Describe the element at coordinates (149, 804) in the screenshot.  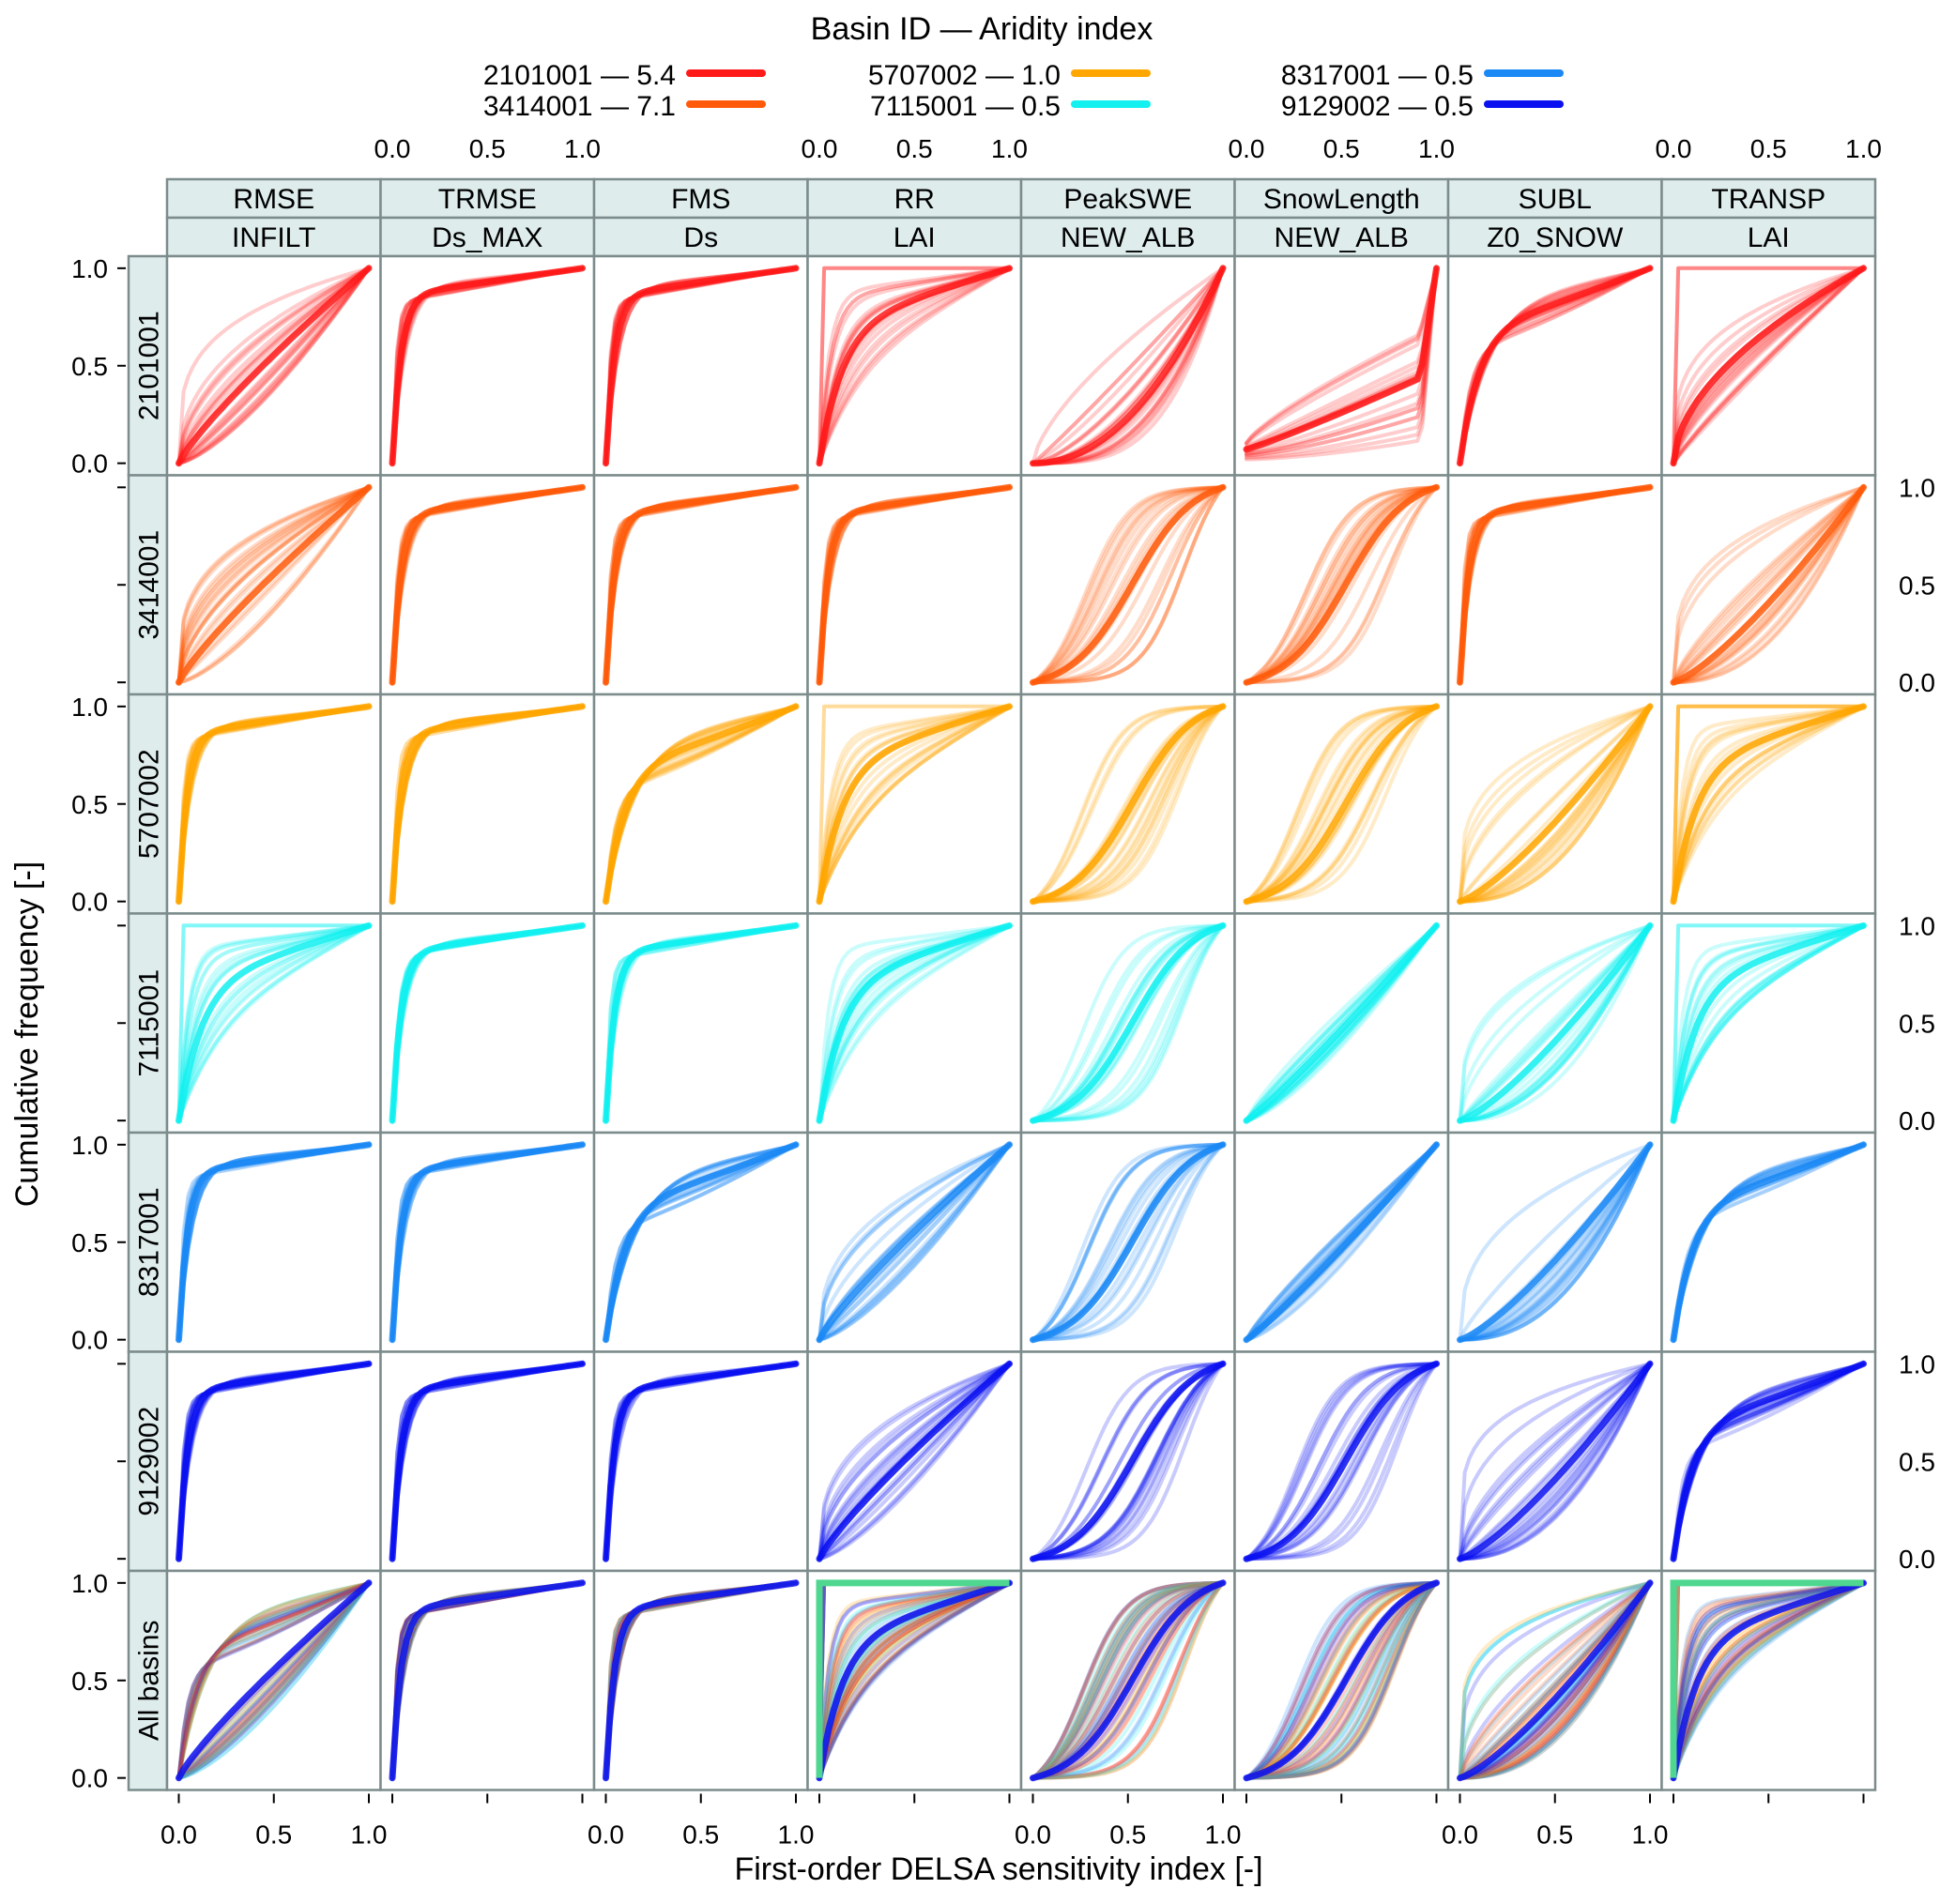
I see `row-strip-label: 5707002` at that location.